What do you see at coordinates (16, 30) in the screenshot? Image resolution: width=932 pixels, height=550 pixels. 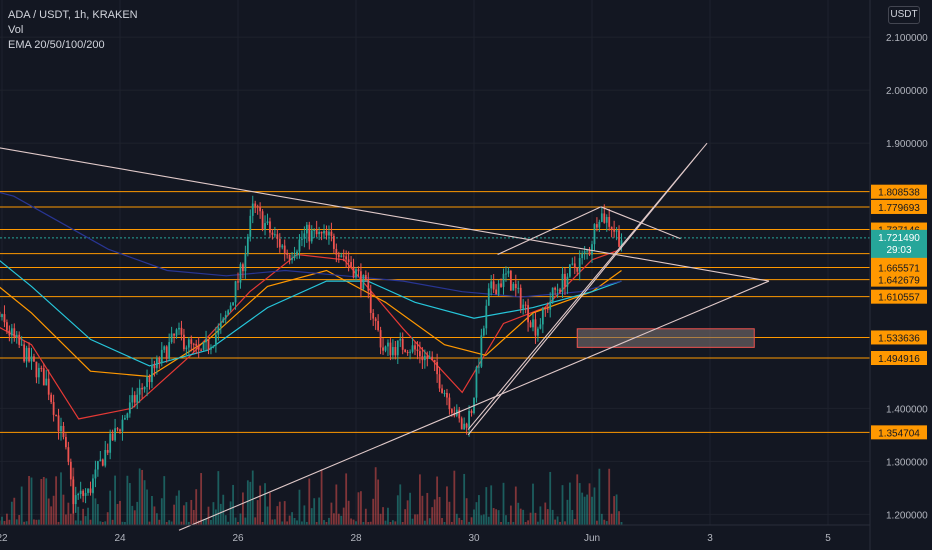 I see `volume-indicator-label: Vol` at bounding box center [16, 30].